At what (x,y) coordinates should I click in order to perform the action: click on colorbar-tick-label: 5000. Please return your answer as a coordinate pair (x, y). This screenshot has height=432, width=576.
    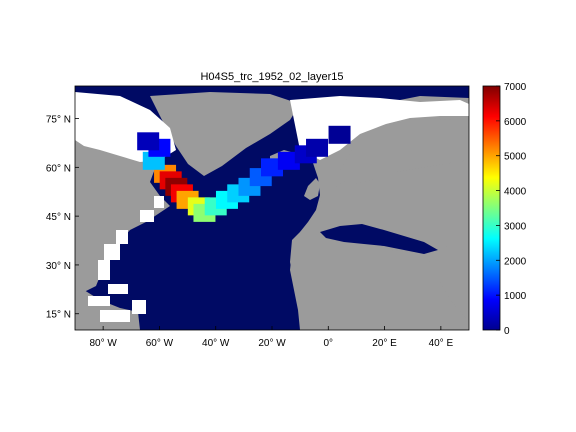
    Looking at the image, I should click on (515, 157).